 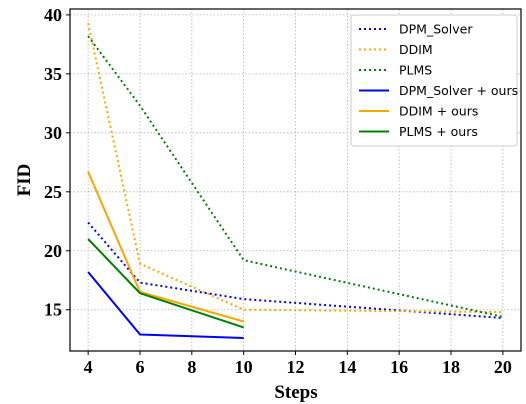 I want to click on x-tick-label: 10, so click(x=244, y=367).